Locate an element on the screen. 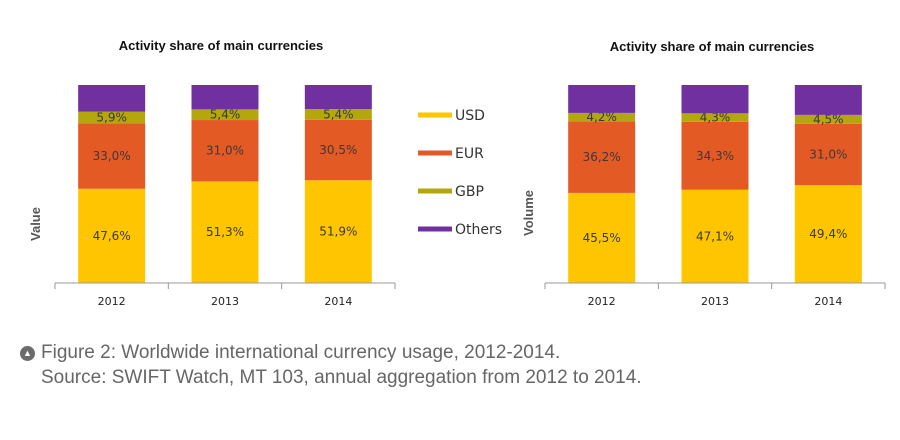 This screenshot has height=440, width=900. y-axis-label: Volume is located at coordinates (528, 213).